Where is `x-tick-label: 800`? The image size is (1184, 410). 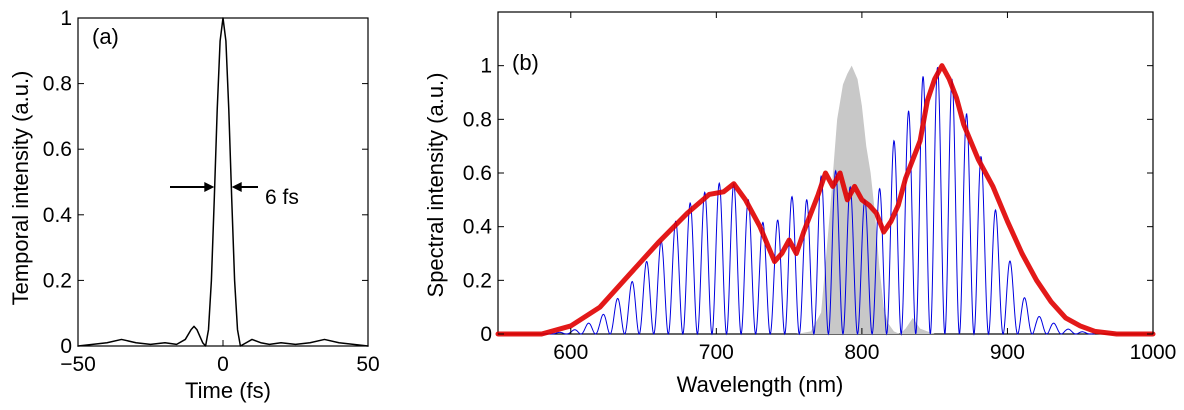 x-tick-label: 800 is located at coordinates (861, 352).